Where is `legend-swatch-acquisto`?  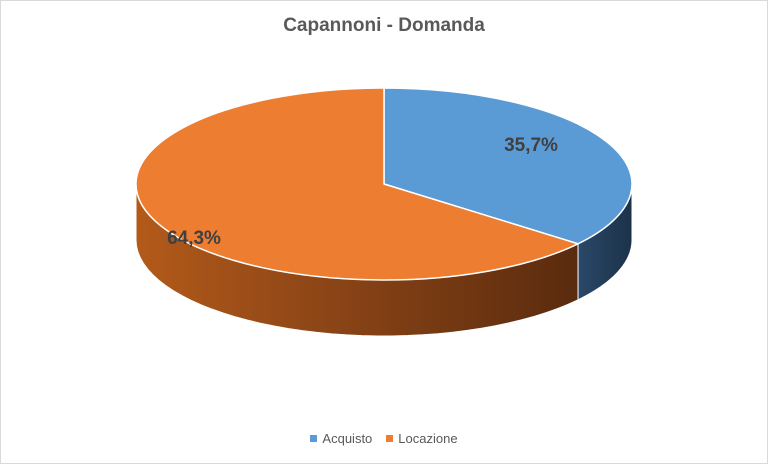
legend-swatch-acquisto is located at coordinates (314, 438).